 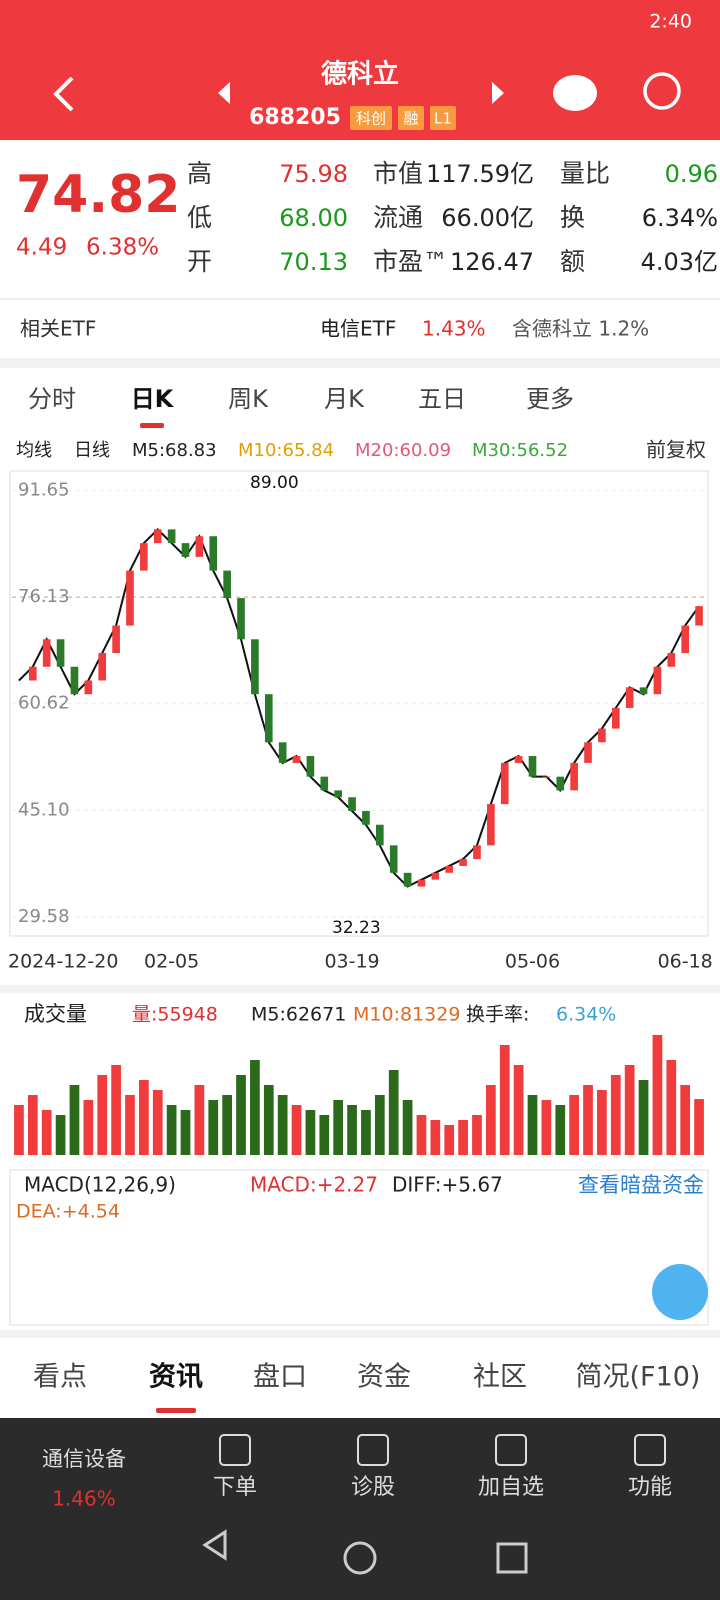 What do you see at coordinates (41, 248) in the screenshot?
I see `change: 4.49` at bounding box center [41, 248].